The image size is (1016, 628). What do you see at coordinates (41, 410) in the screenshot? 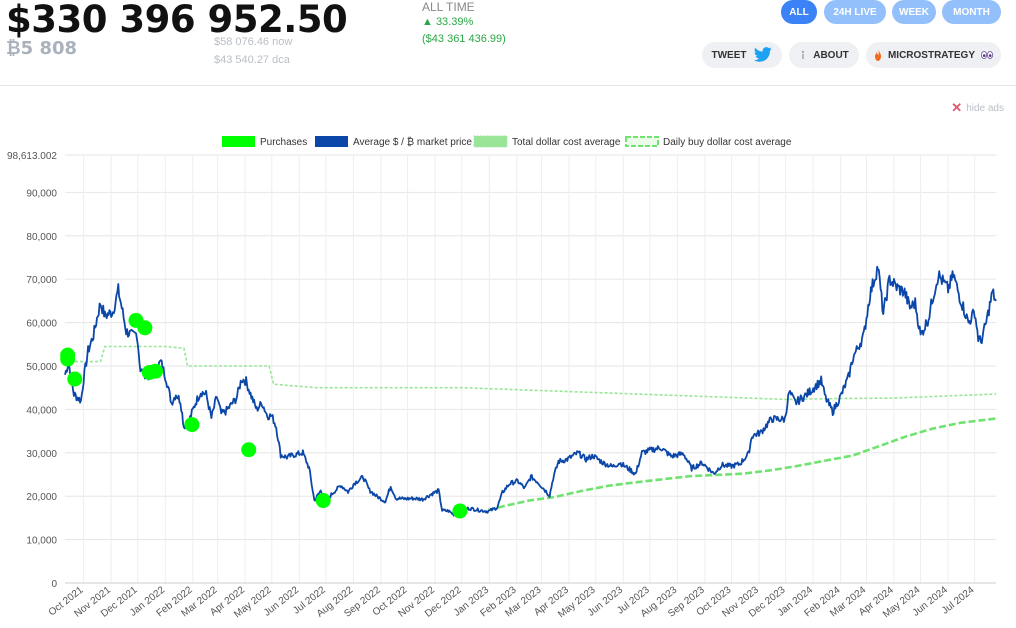
I see `y-tick-label: 40,000` at bounding box center [41, 410].